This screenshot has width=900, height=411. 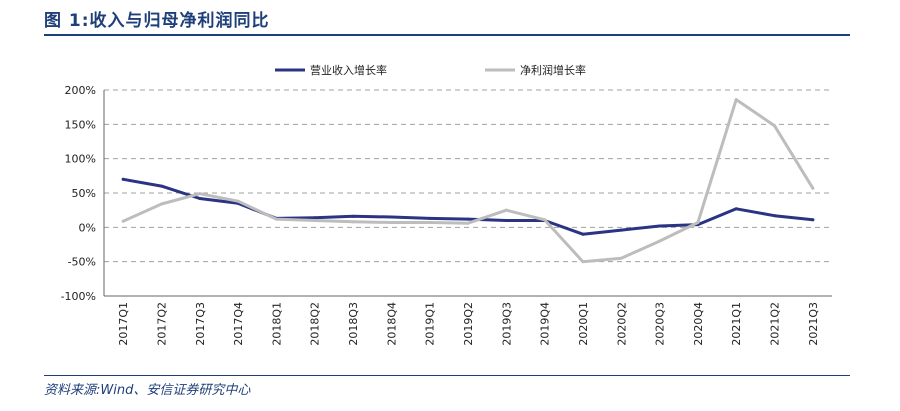 I want to click on x-tick-label: 2017Q1, so click(x=123, y=324).